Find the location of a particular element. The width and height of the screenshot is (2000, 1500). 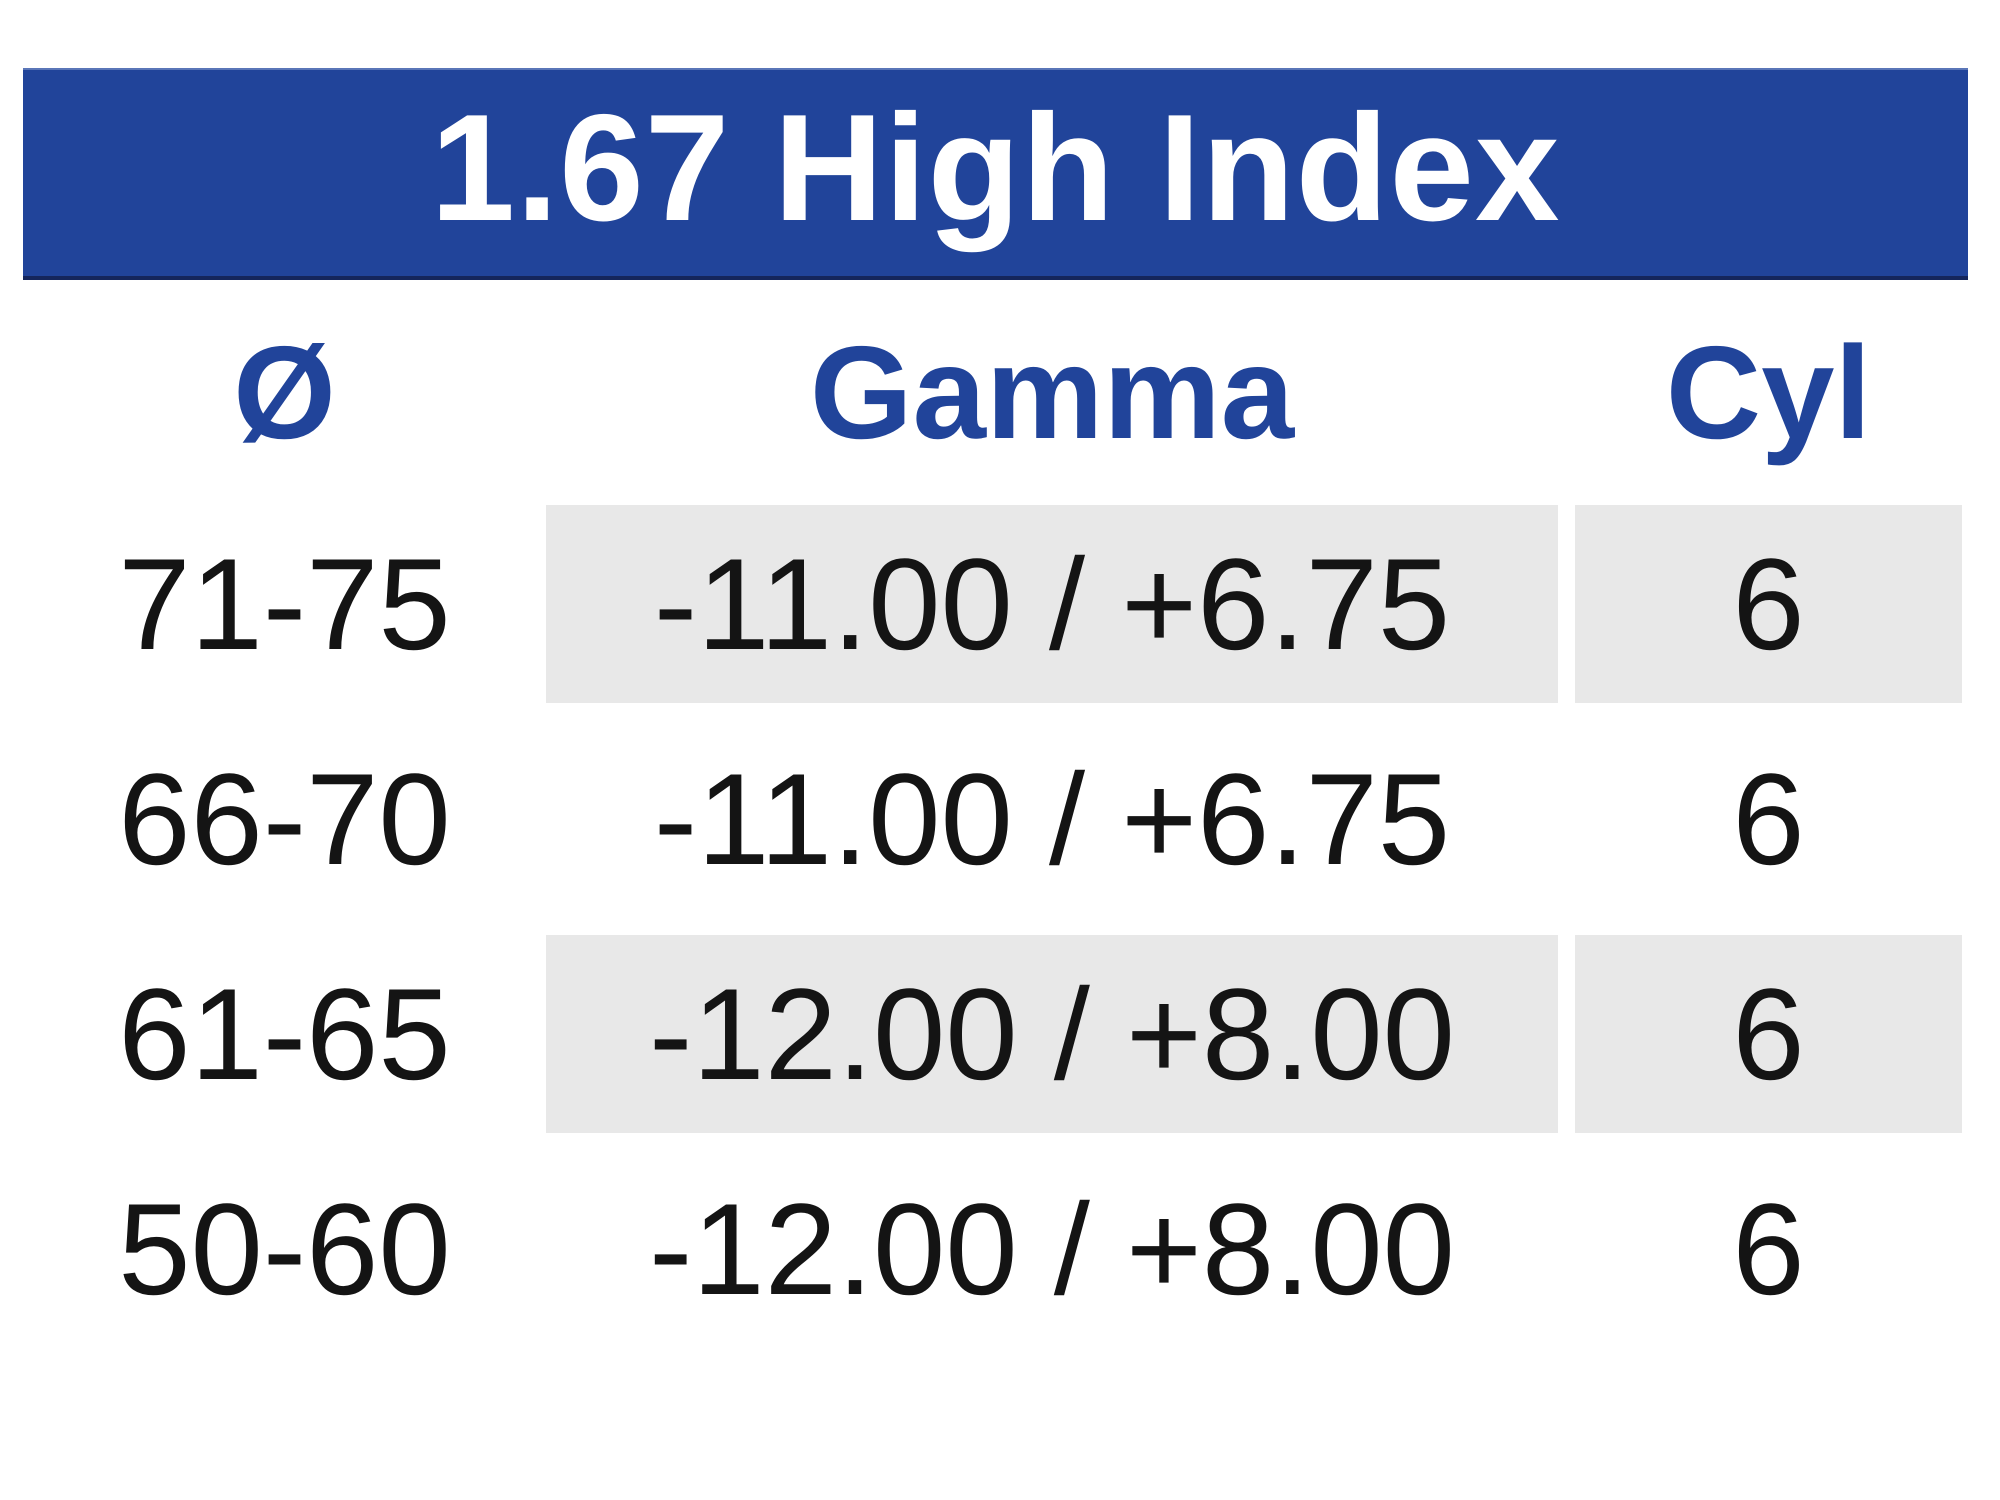

diameter-cell: 50-60 is located at coordinates (284, 1249).